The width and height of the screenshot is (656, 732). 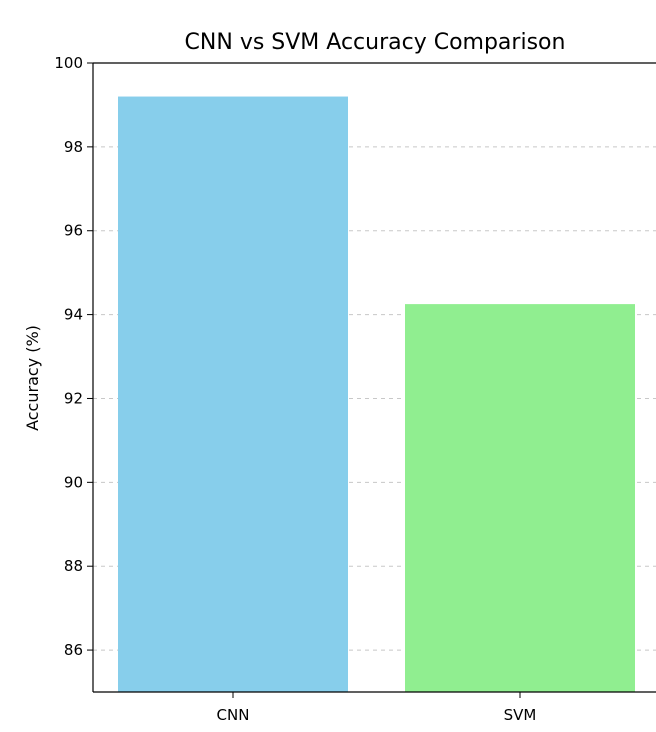 What do you see at coordinates (73, 231) in the screenshot?
I see `y-tick-label: 96` at bounding box center [73, 231].